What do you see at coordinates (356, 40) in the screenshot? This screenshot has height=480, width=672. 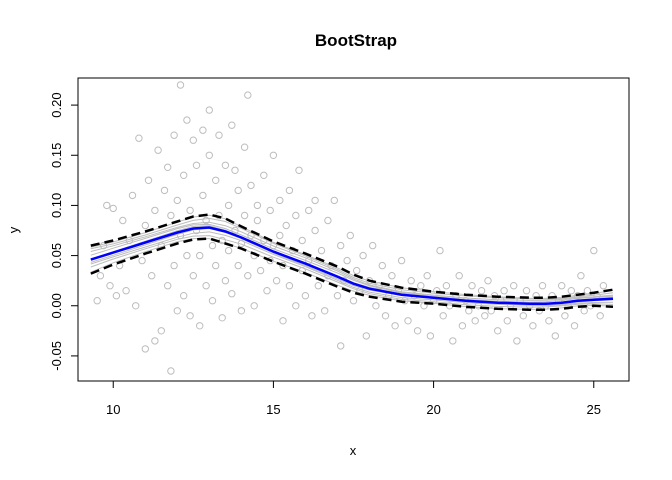 I see `chart-title: BootStrap` at bounding box center [356, 40].